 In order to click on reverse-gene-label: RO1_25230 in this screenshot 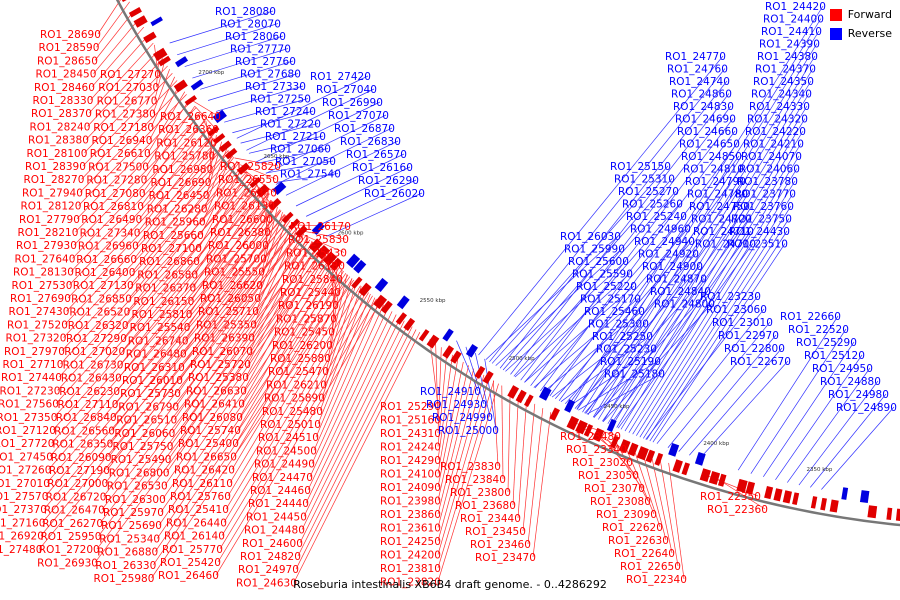, I will do `click(626, 350)`.